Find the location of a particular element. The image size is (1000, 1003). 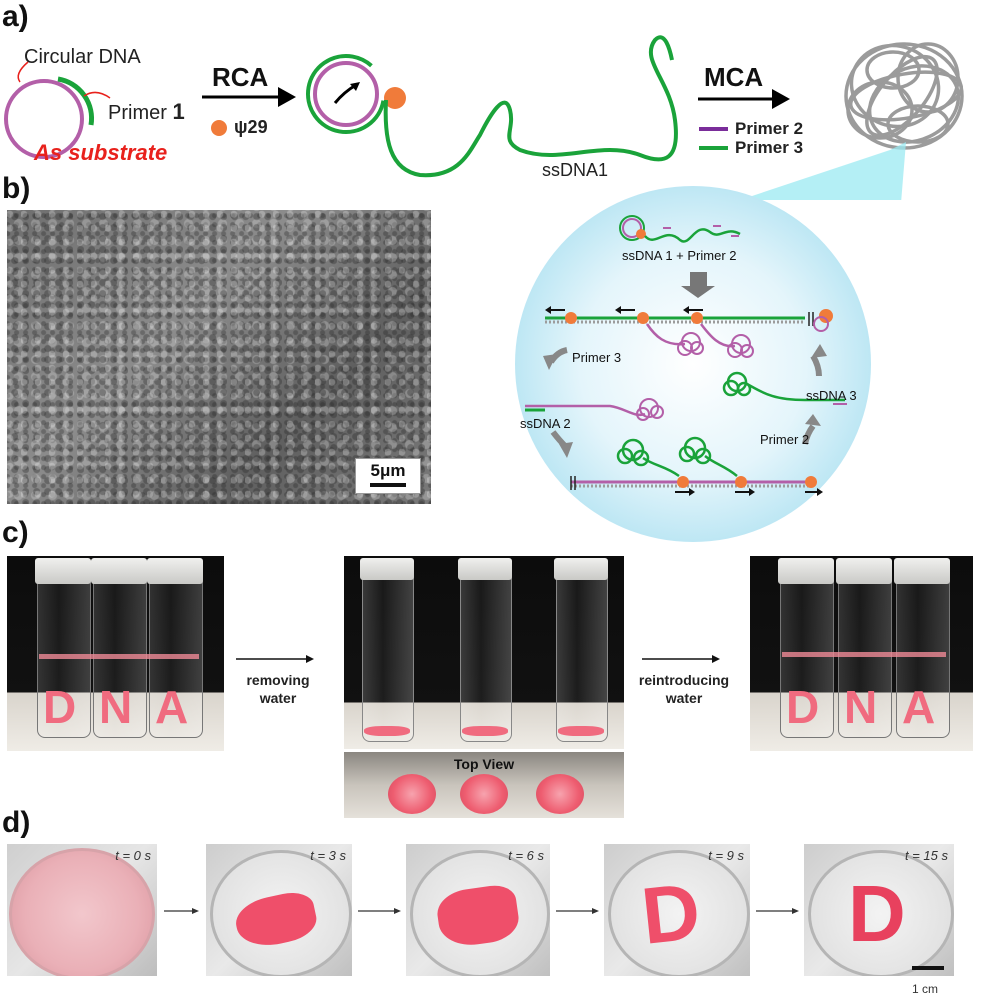

dish-photo-t6: t = 6 s is located at coordinates (478, 910).